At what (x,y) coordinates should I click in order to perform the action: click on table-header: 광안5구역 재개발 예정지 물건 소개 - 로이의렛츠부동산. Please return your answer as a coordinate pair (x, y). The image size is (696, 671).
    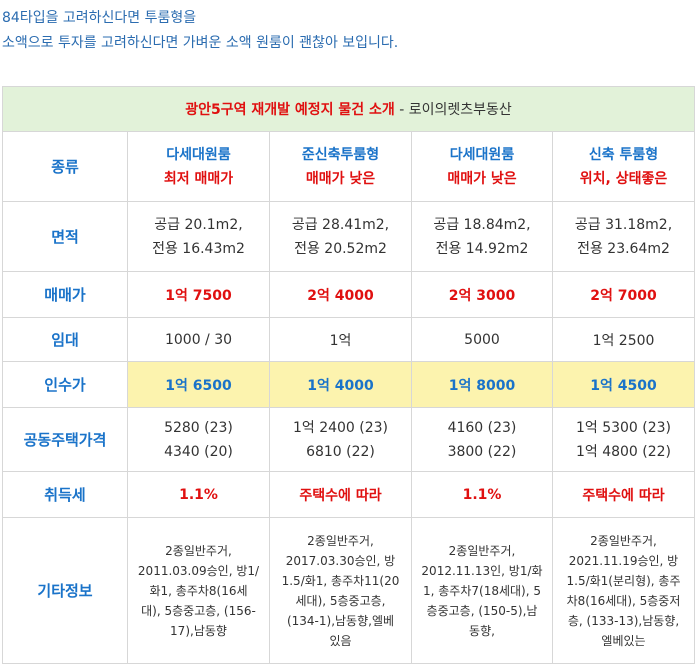
    Looking at the image, I should click on (348, 109).